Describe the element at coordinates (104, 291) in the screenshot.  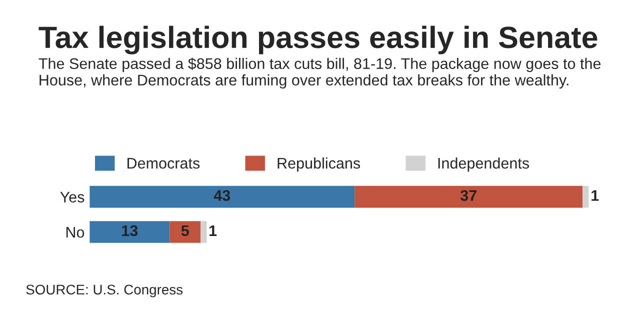
I see `source-note: SOURCE: U.S. Congress` at that location.